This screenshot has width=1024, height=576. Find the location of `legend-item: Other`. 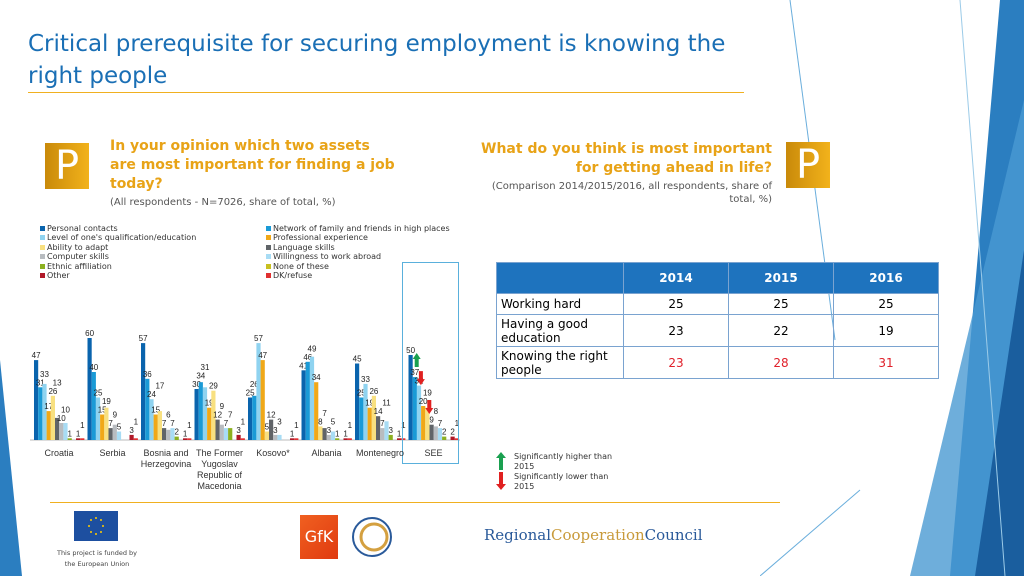

legend-item: Other is located at coordinates (153, 275).